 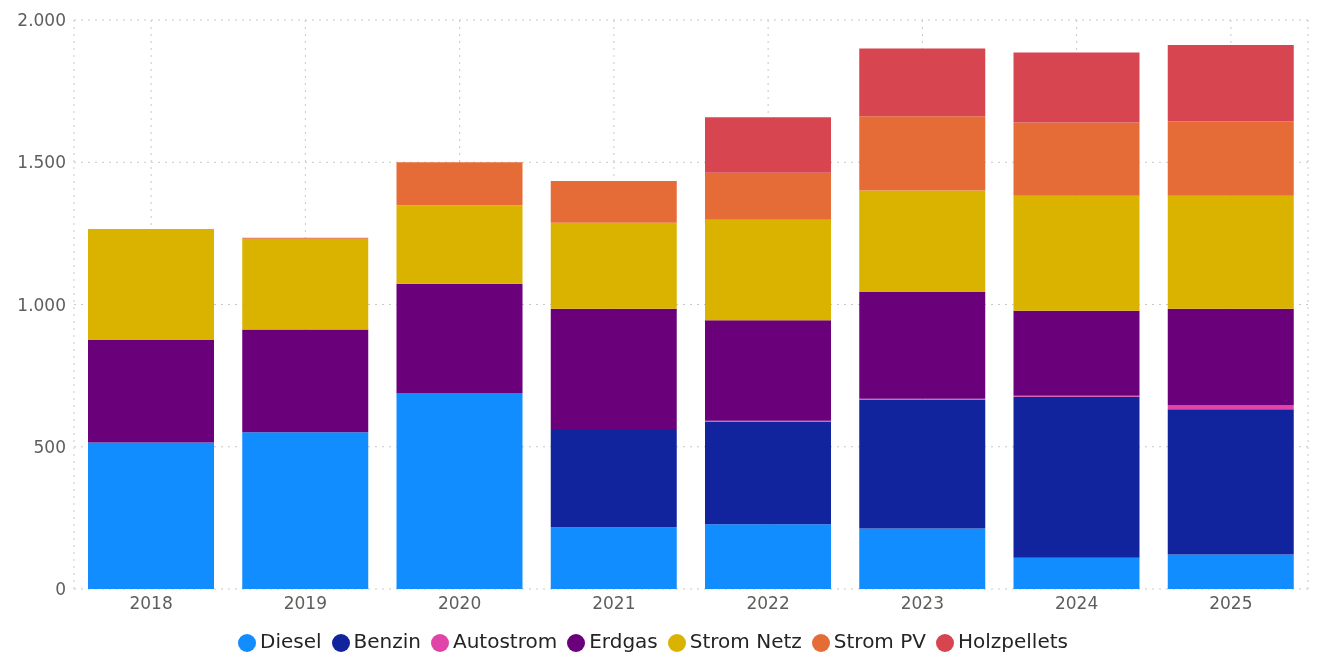 I want to click on y-tick-label: 2.000, so click(x=41, y=20).